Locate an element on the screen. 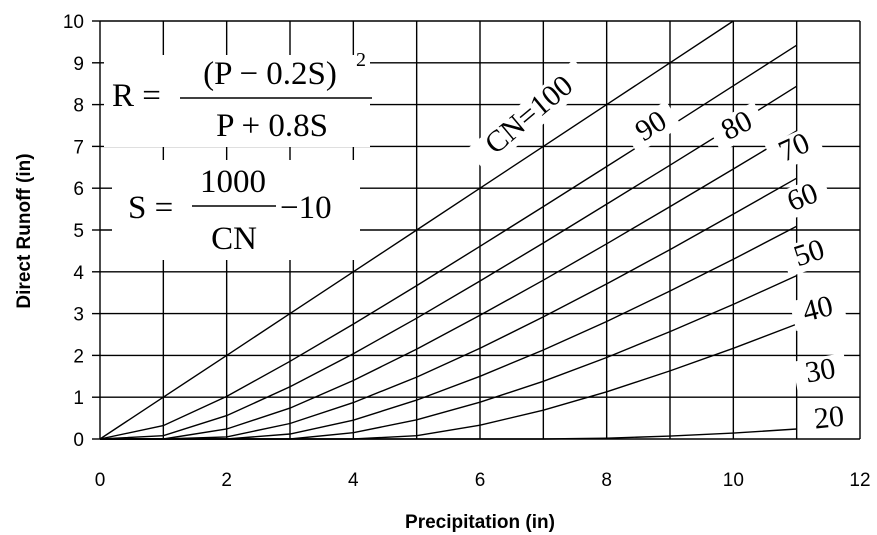 The image size is (877, 535). curve-label-group: 90 is located at coordinates (651, 127).